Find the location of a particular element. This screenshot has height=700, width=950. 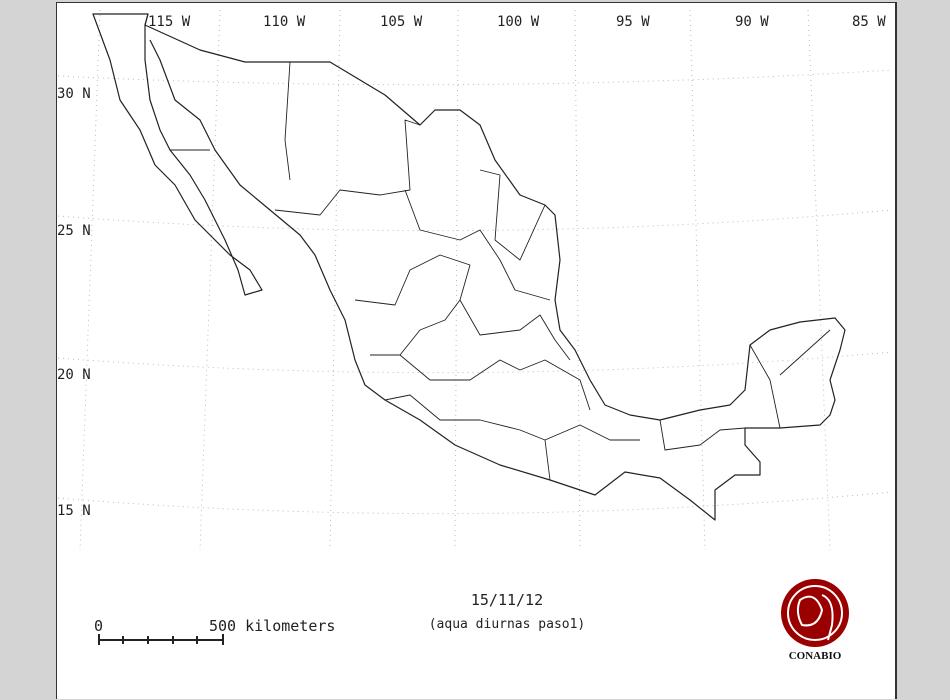

latitude-label: 20 N is located at coordinates (74, 375).